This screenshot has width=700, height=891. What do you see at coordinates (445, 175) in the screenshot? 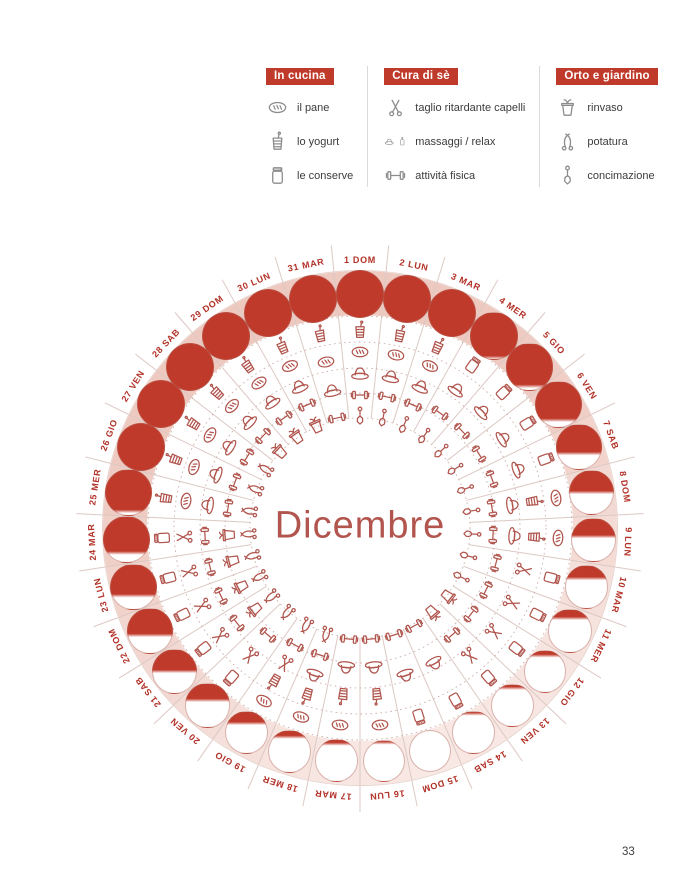
I see `legend-item-label: attività fisica` at bounding box center [445, 175].